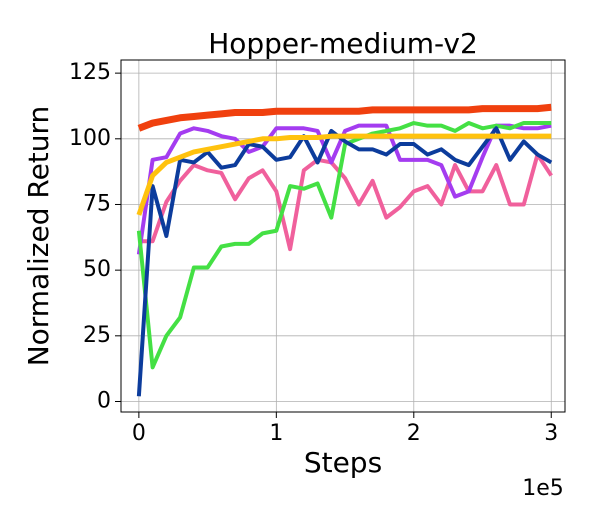  Describe the element at coordinates (543, 488) in the screenshot. I see `x-offset-label: 1e5` at that location.